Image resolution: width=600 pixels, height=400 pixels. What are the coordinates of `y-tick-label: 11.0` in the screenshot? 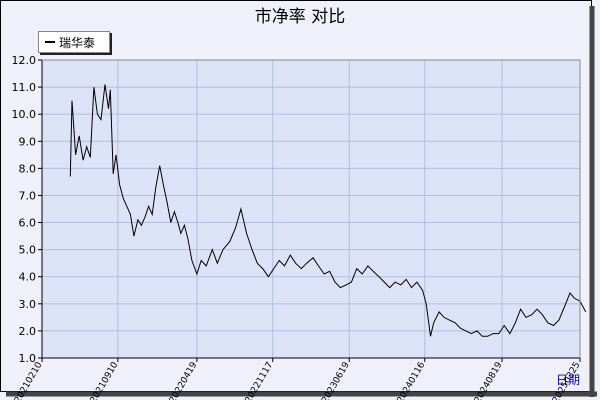 It's located at (24, 87).